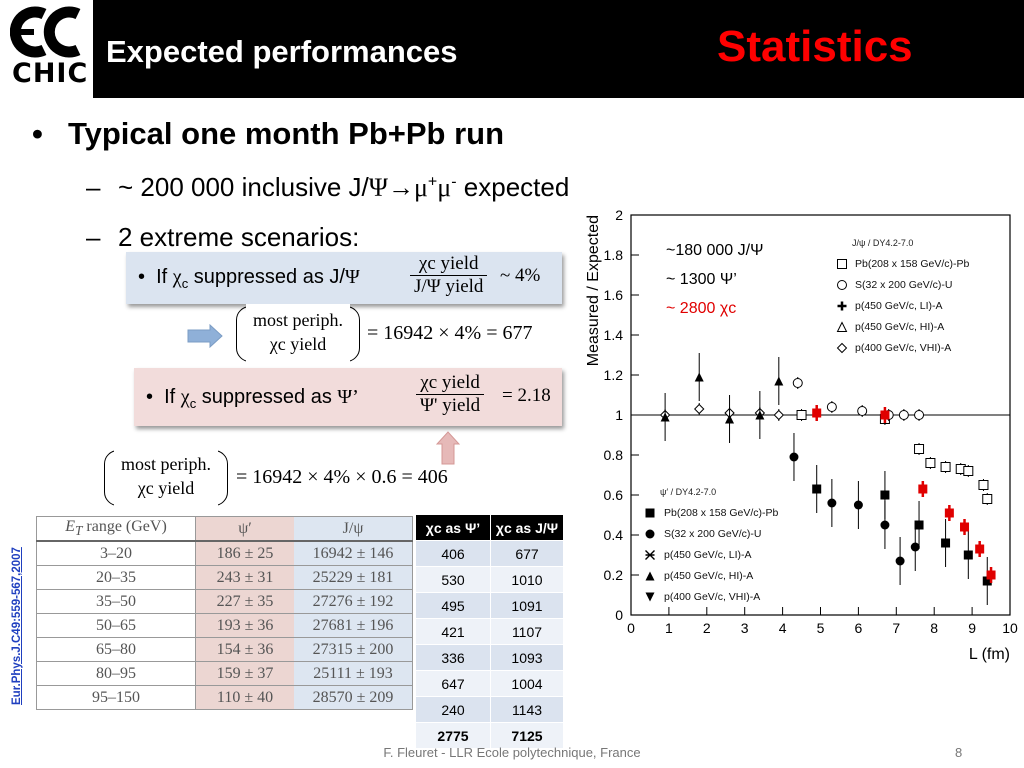  Describe the element at coordinates (527, 735) in the screenshot. I see `chic-table-total-cell: 7125` at that location.